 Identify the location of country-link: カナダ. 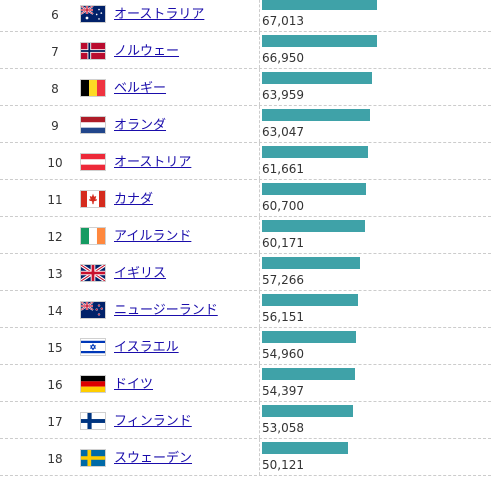
(134, 199).